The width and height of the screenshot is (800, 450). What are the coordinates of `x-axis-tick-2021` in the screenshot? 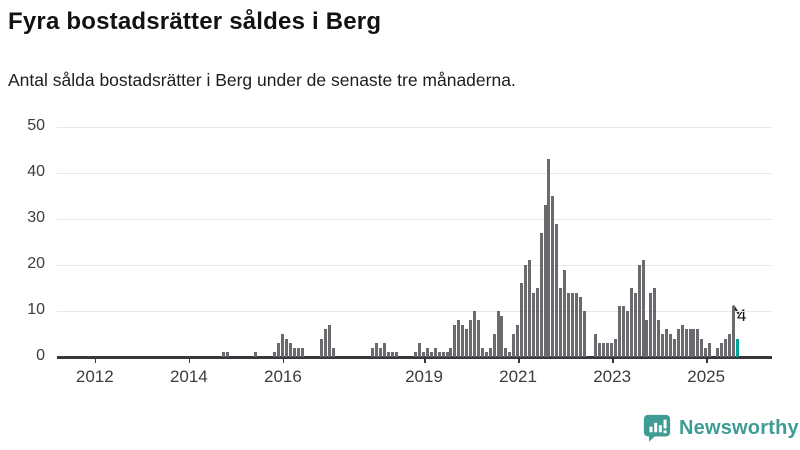 It's located at (519, 360).